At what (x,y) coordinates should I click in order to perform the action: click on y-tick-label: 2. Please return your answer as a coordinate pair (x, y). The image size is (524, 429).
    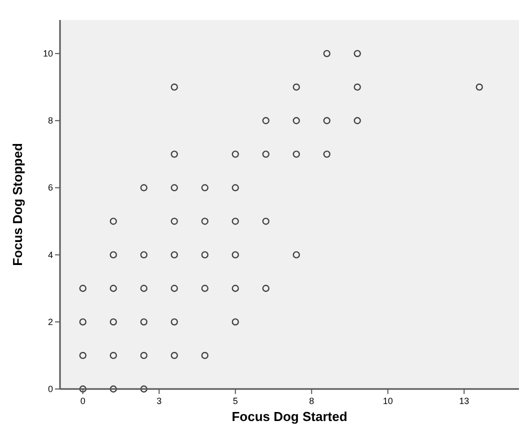
    Looking at the image, I should click on (50, 321).